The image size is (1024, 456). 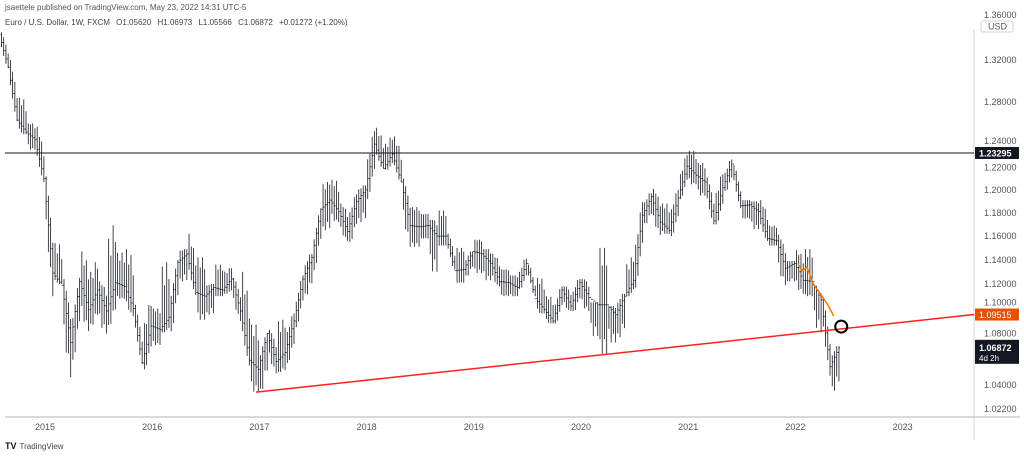 I want to click on support-trendline, so click(x=615, y=353).